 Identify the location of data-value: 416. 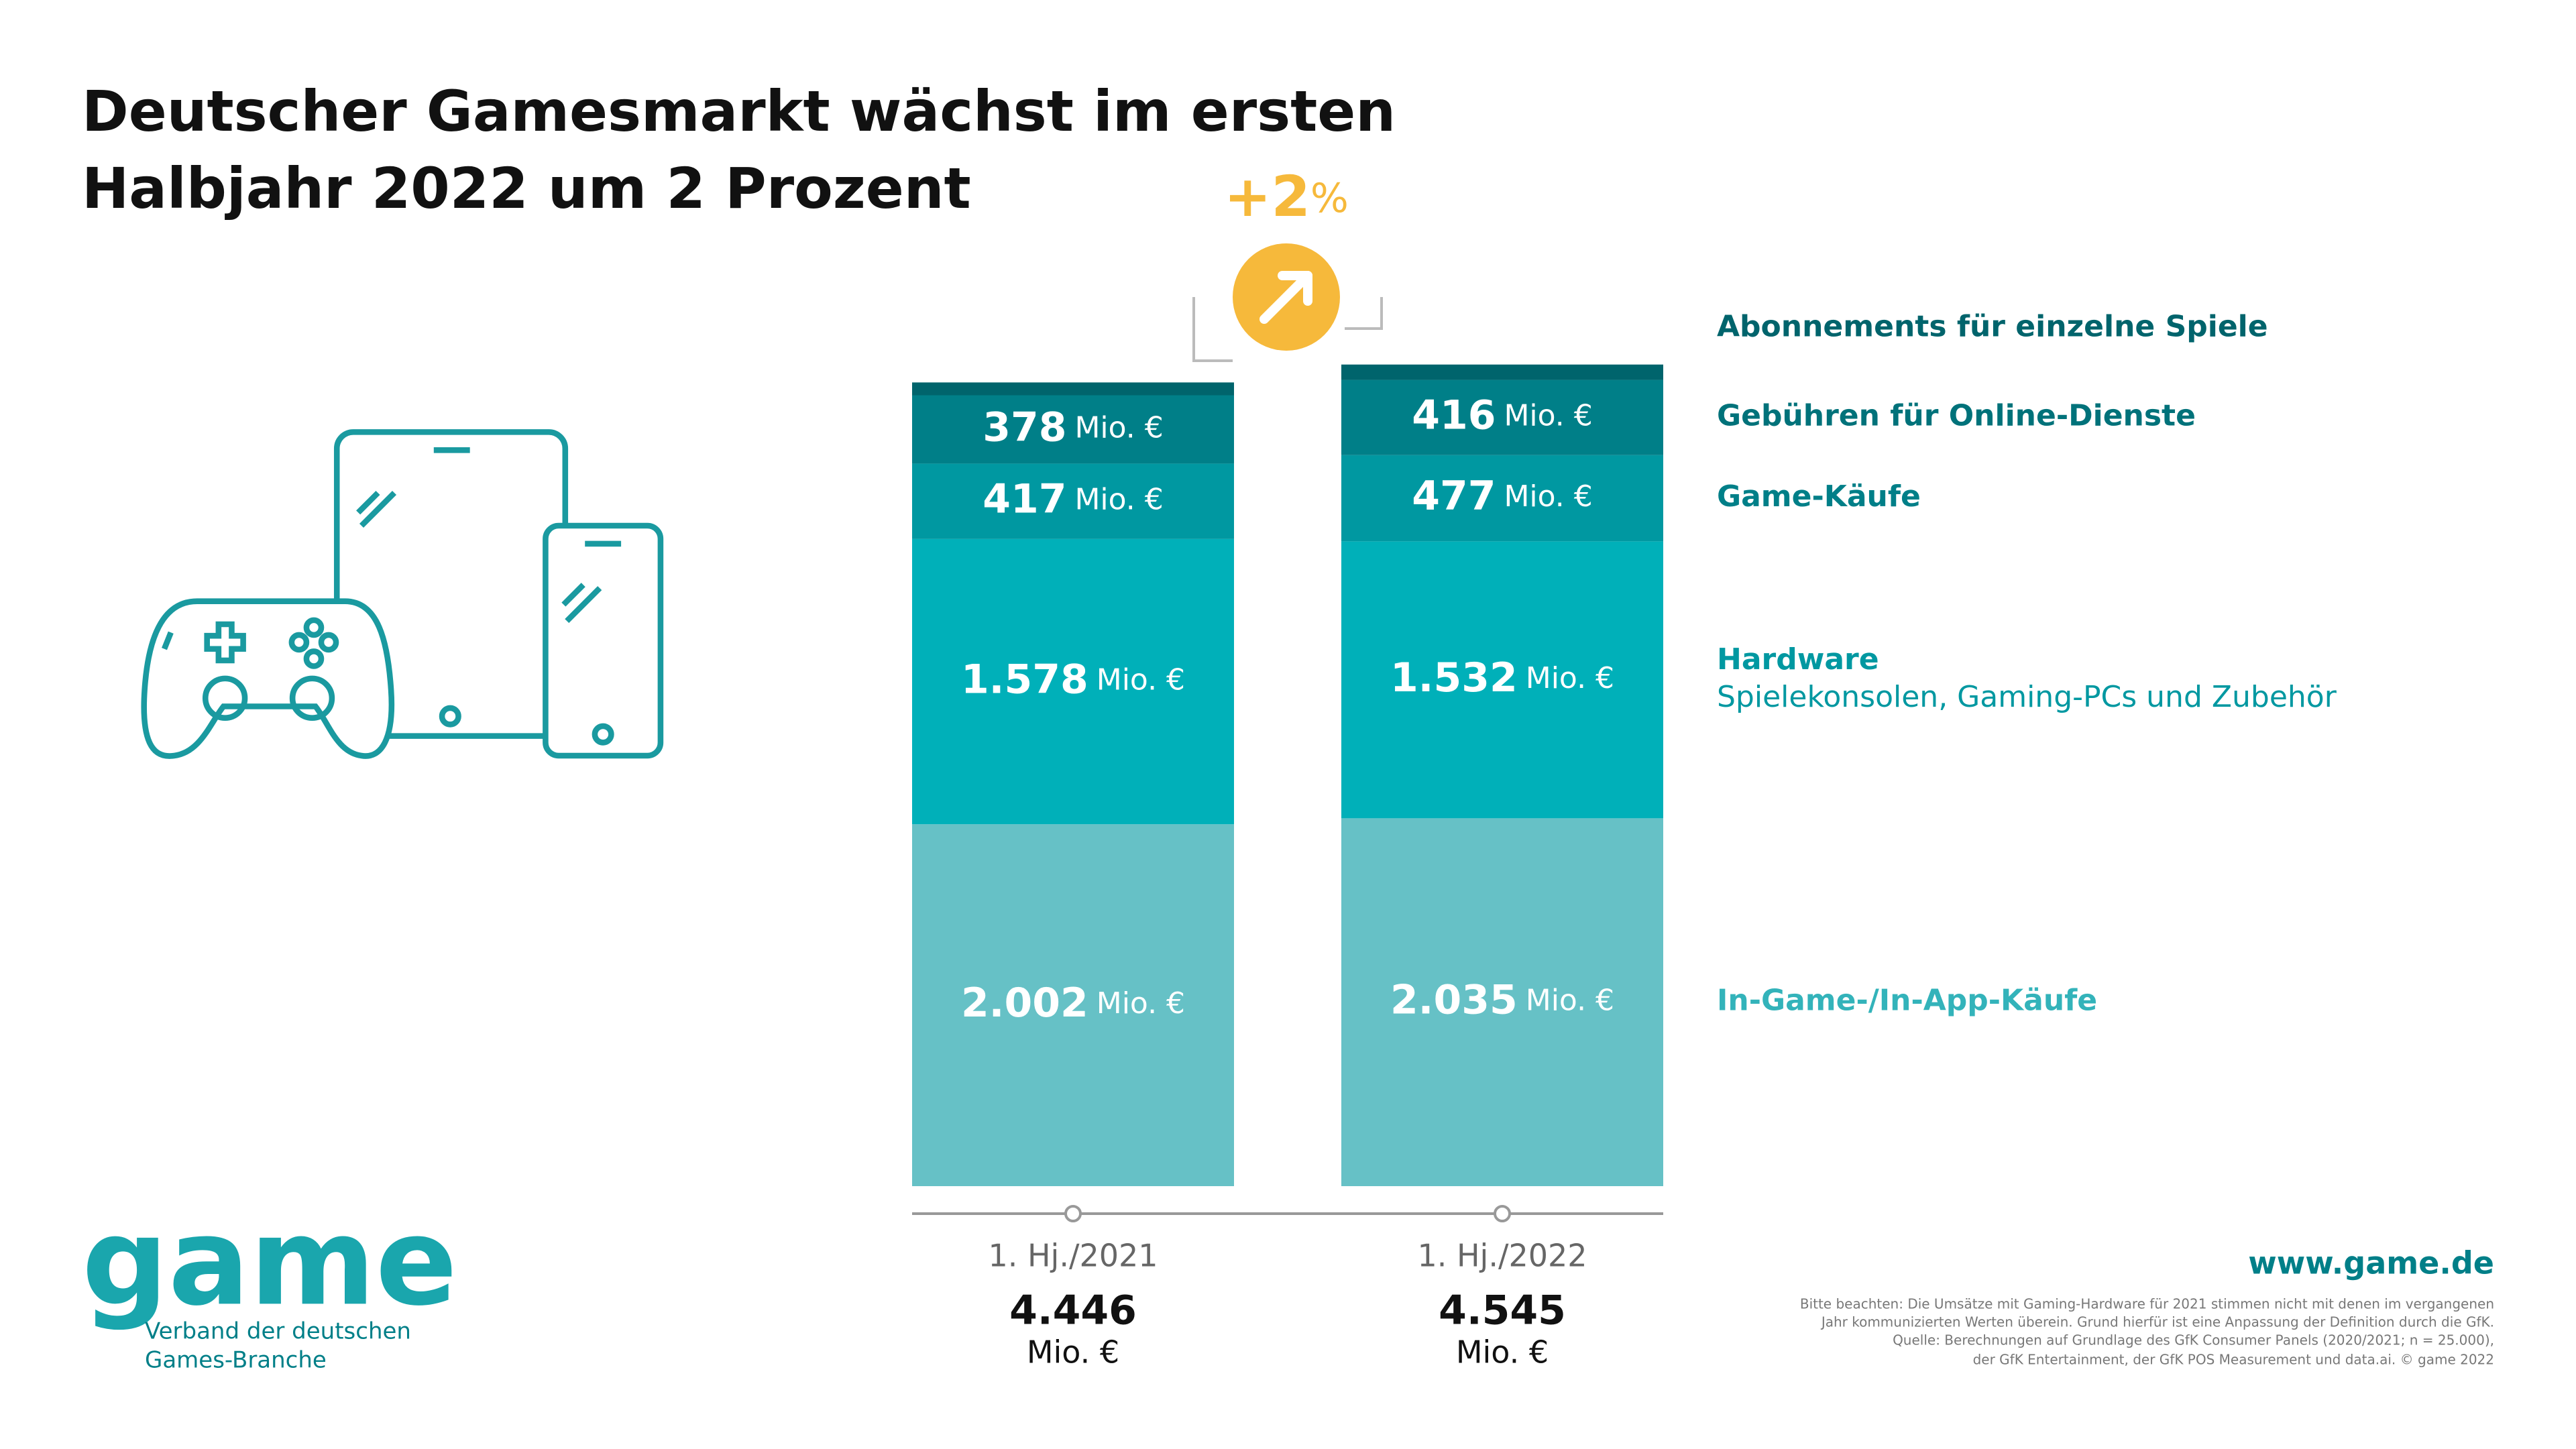
(1454, 416).